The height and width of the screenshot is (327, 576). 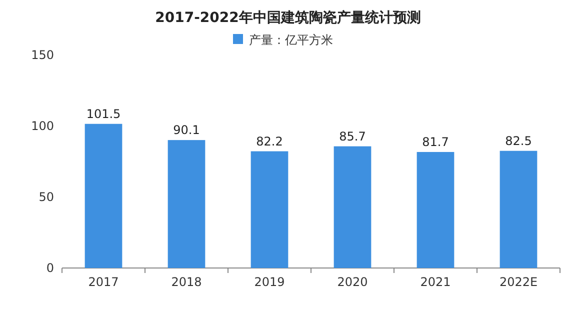 I want to click on x-tick-label: 2018, so click(x=186, y=282).